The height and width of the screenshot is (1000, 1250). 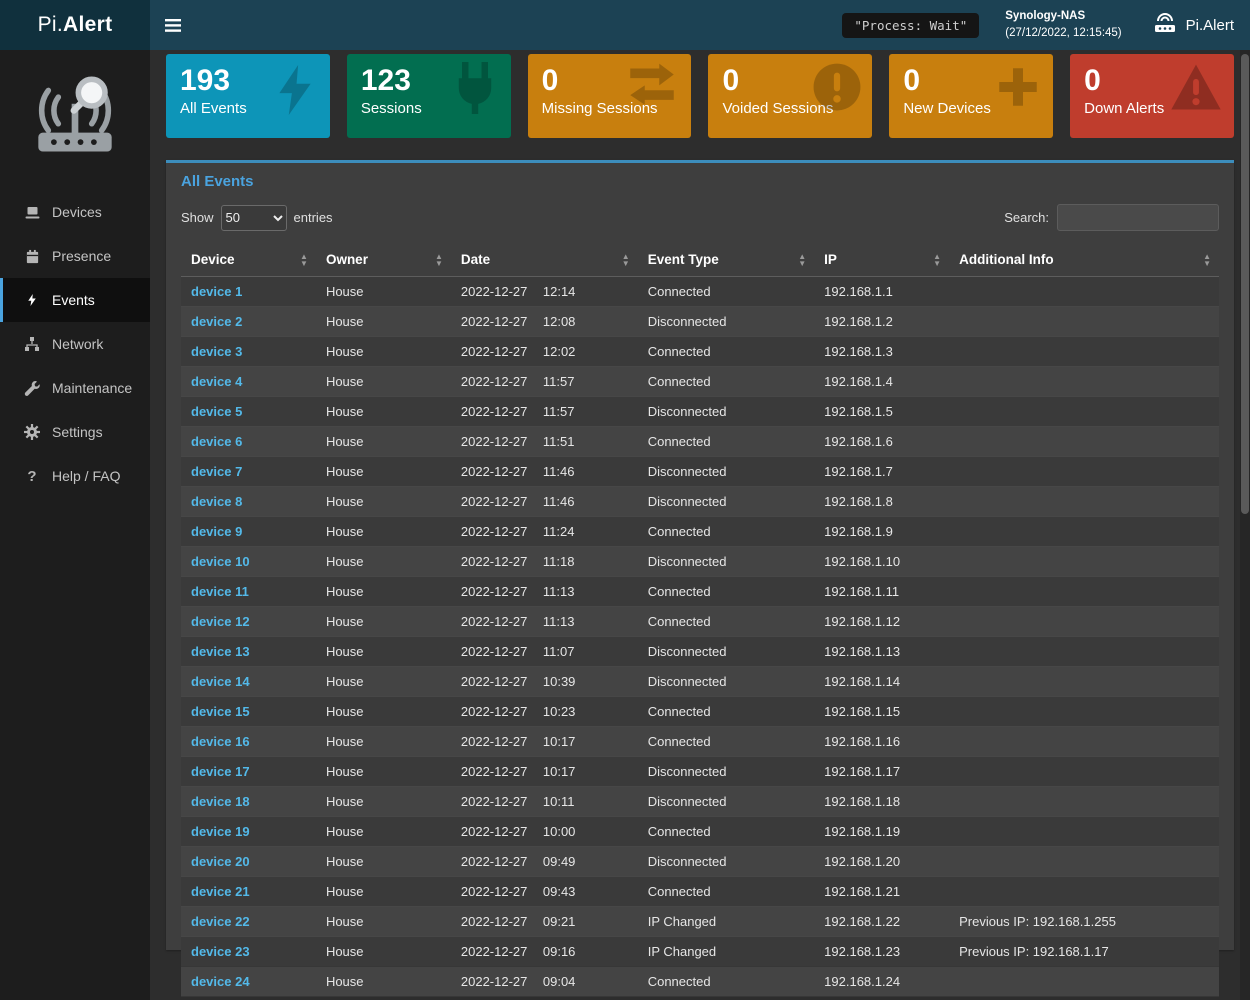 What do you see at coordinates (220, 651) in the screenshot?
I see `device-link: device 13` at bounding box center [220, 651].